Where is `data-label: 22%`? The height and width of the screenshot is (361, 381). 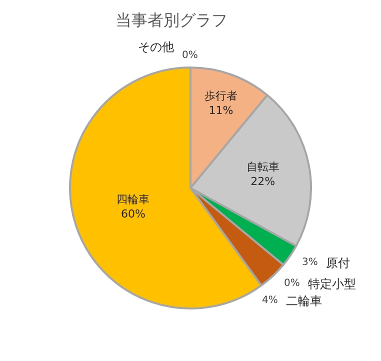
data-label: 22% is located at coordinates (263, 181).